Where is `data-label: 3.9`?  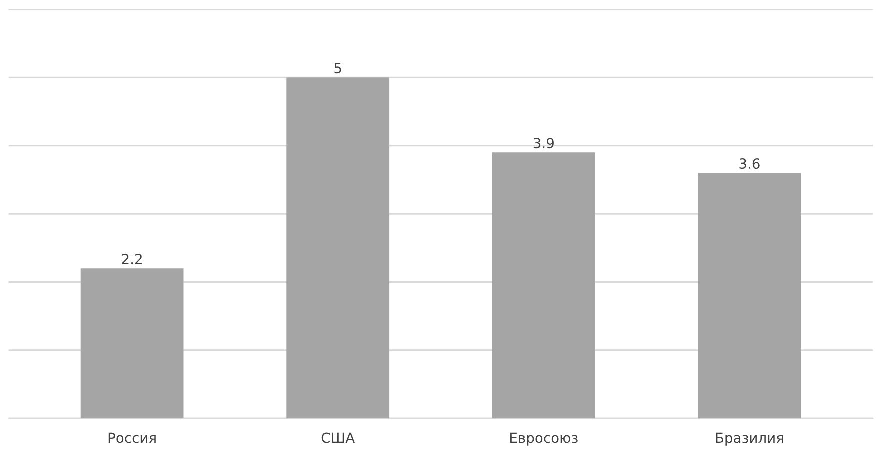
data-label: 3.9 is located at coordinates (544, 143).